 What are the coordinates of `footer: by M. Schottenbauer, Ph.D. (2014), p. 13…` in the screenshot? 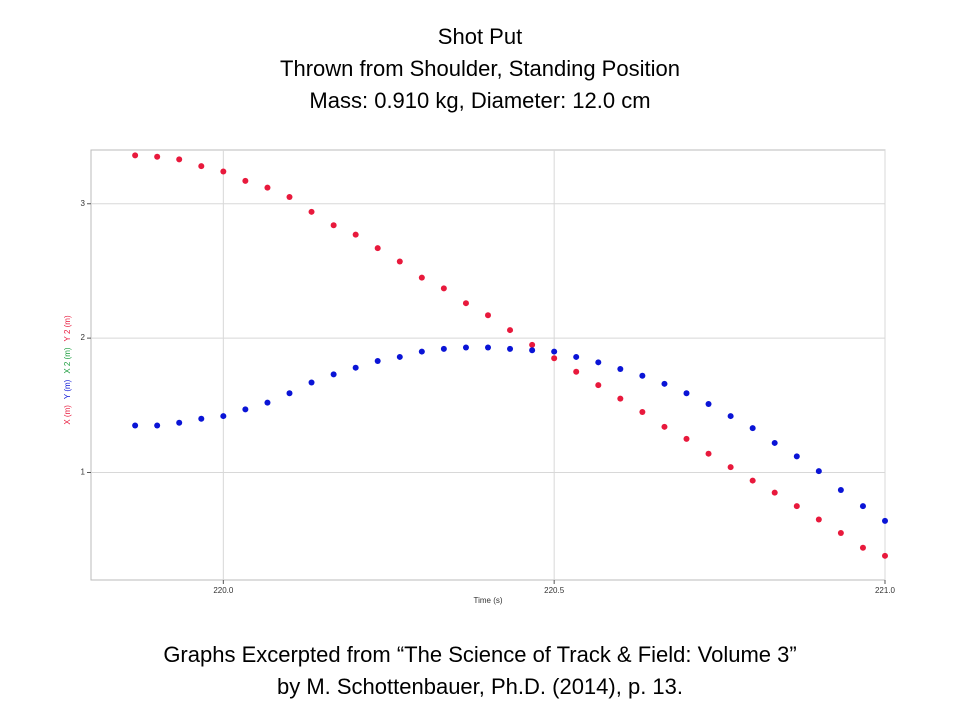 It's located at (480, 686).